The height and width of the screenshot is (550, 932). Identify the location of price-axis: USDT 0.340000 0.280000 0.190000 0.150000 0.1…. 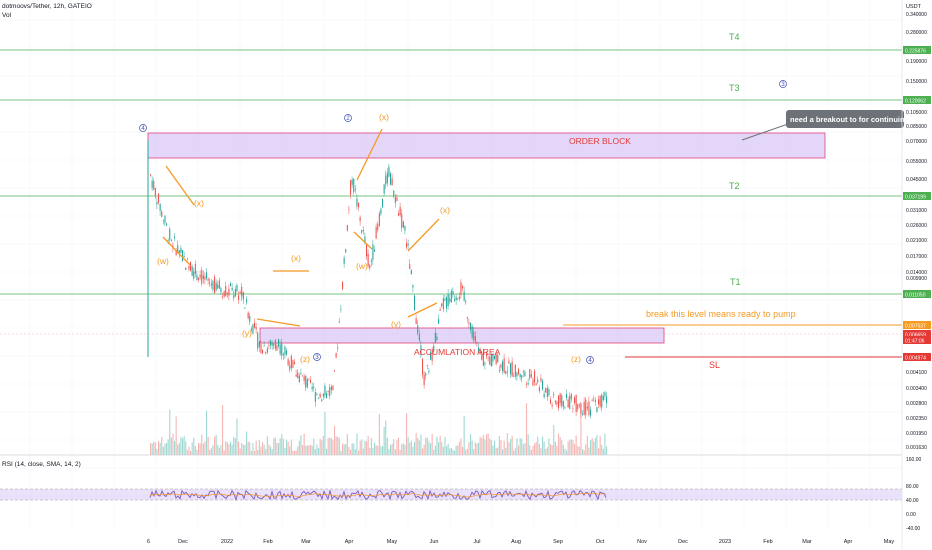
(916, 275).